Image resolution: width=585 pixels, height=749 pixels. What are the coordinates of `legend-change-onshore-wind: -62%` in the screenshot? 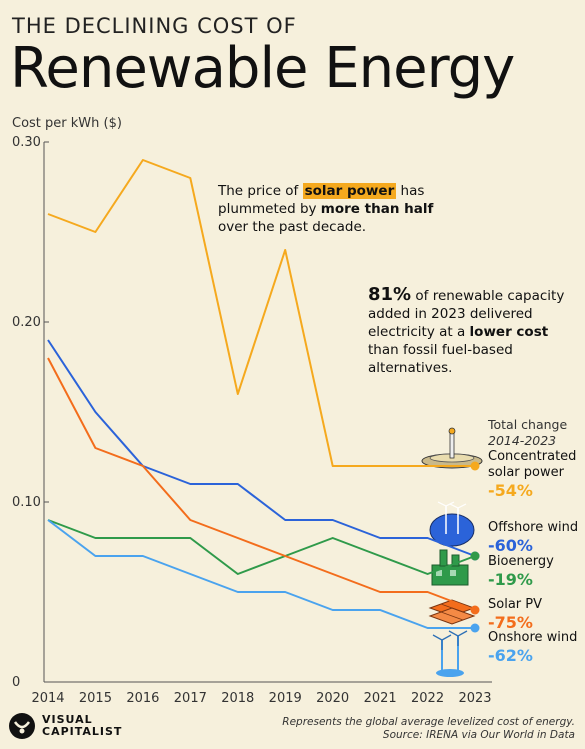 It's located at (510, 655).